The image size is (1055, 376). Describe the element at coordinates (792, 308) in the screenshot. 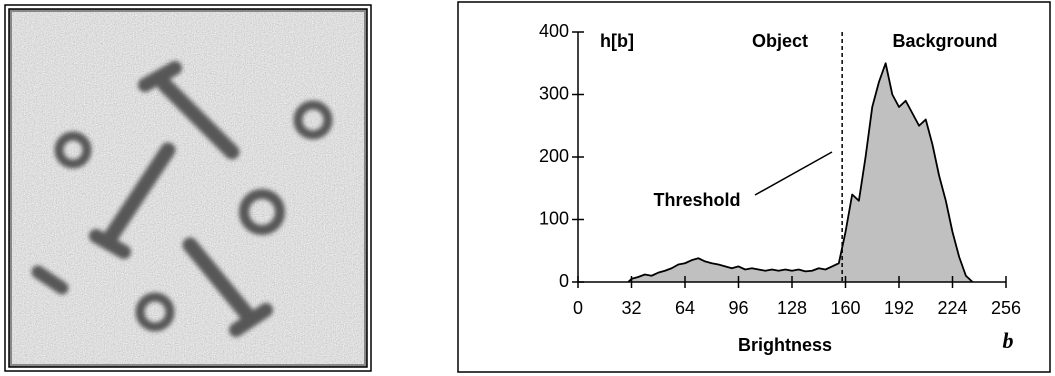

I see `x-tick-label: 128` at that location.